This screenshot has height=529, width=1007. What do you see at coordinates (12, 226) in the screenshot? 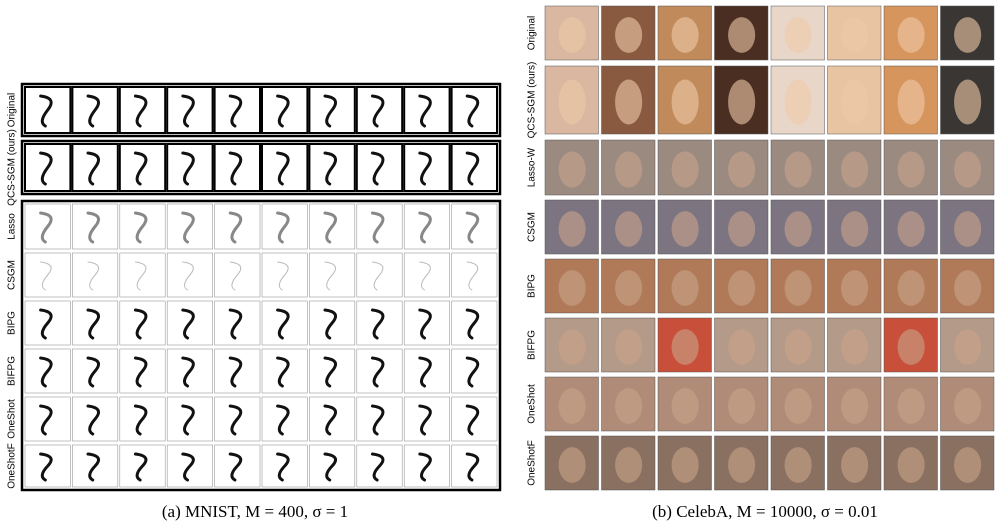
I see `row-label: Lasso` at bounding box center [12, 226].